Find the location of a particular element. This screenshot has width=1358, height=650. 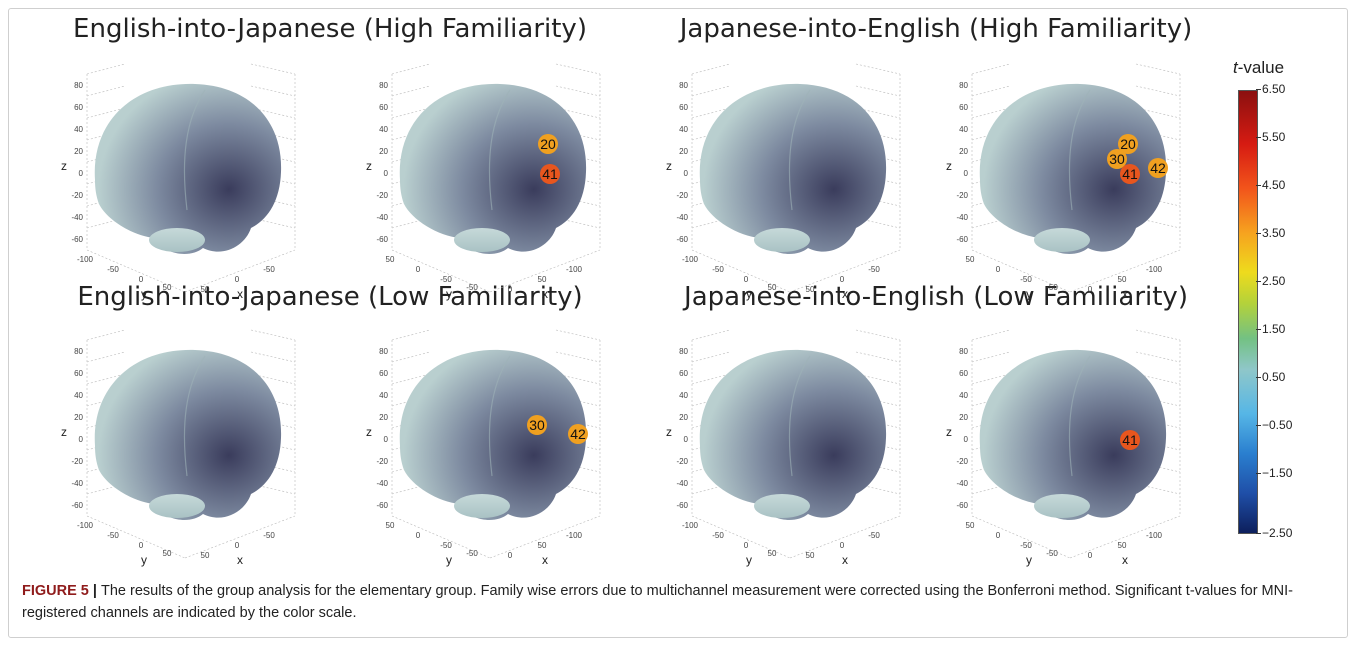

brain-svg: 80 60 40 20 0 -20 -40 -60 z -100 -50 0 50 50 0 -50 y x is located at coordinates (783, 448).